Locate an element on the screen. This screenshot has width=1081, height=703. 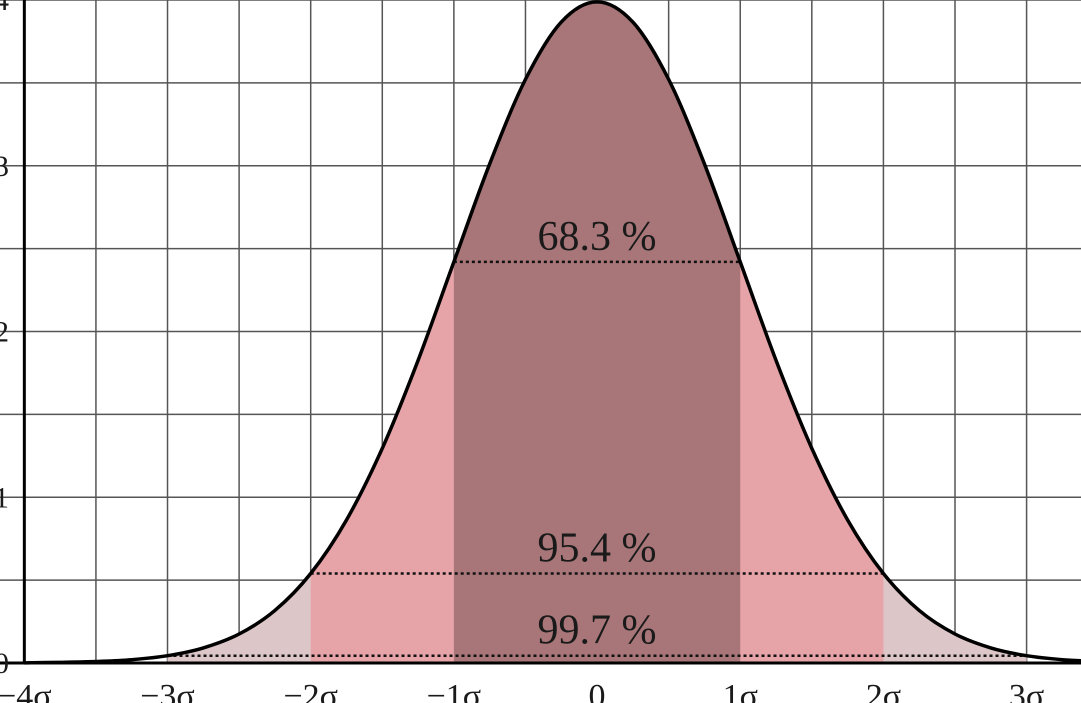
x-tick-label: 0 is located at coordinates (597, 690).